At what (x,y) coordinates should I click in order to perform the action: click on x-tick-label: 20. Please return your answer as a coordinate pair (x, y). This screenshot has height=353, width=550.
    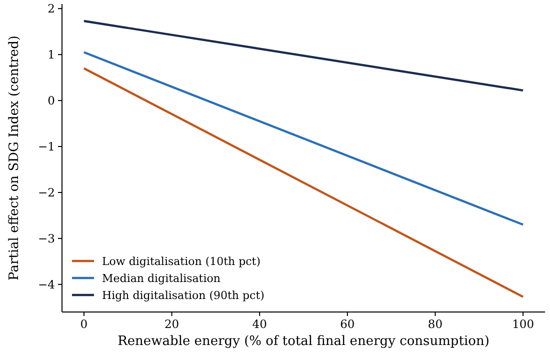
    Looking at the image, I should click on (172, 324).